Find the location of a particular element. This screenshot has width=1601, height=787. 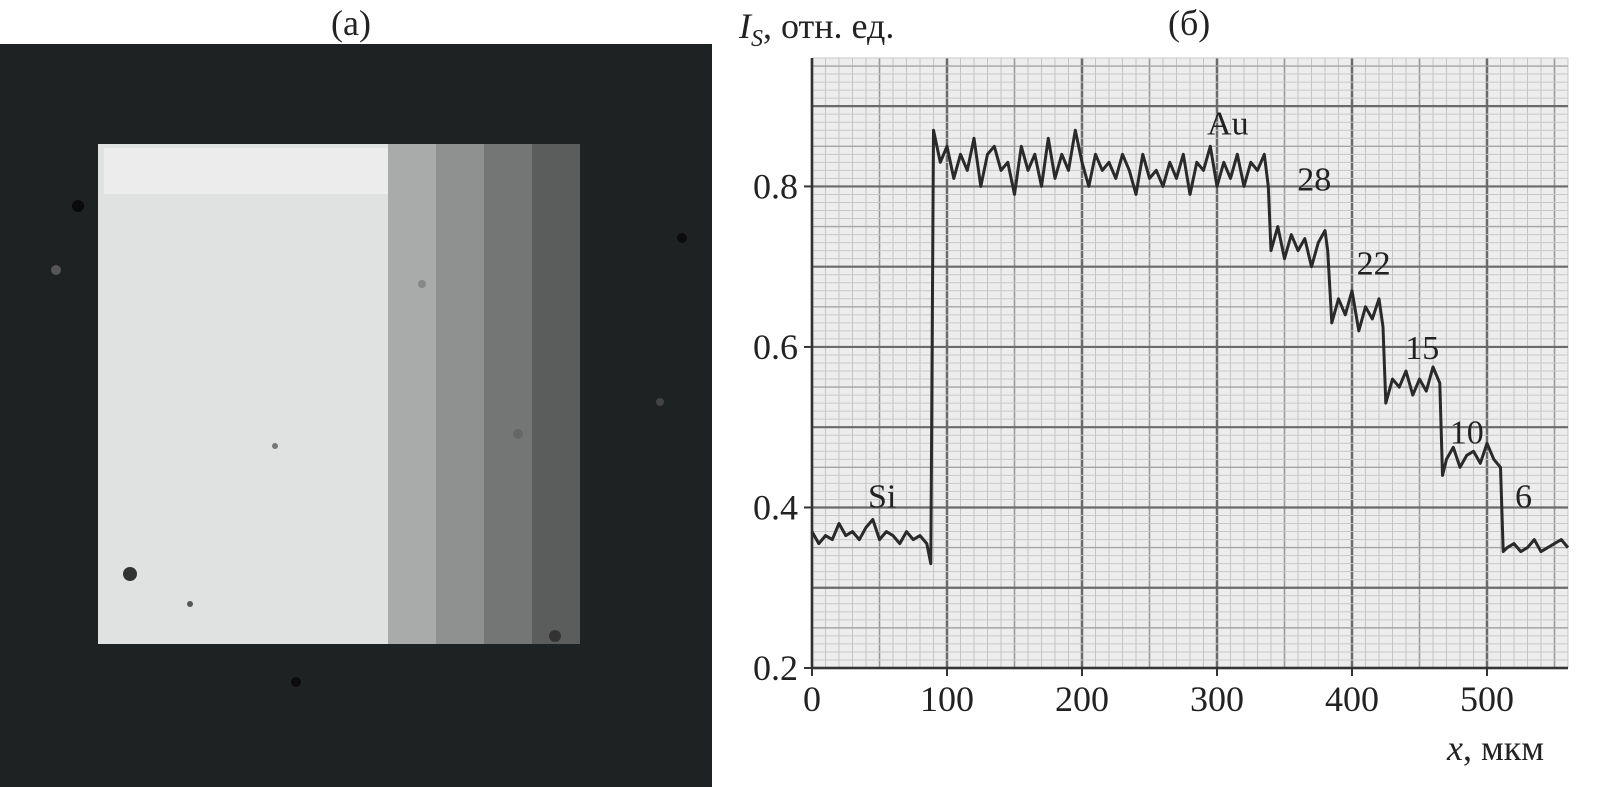

au-pad is located at coordinates (243, 394).